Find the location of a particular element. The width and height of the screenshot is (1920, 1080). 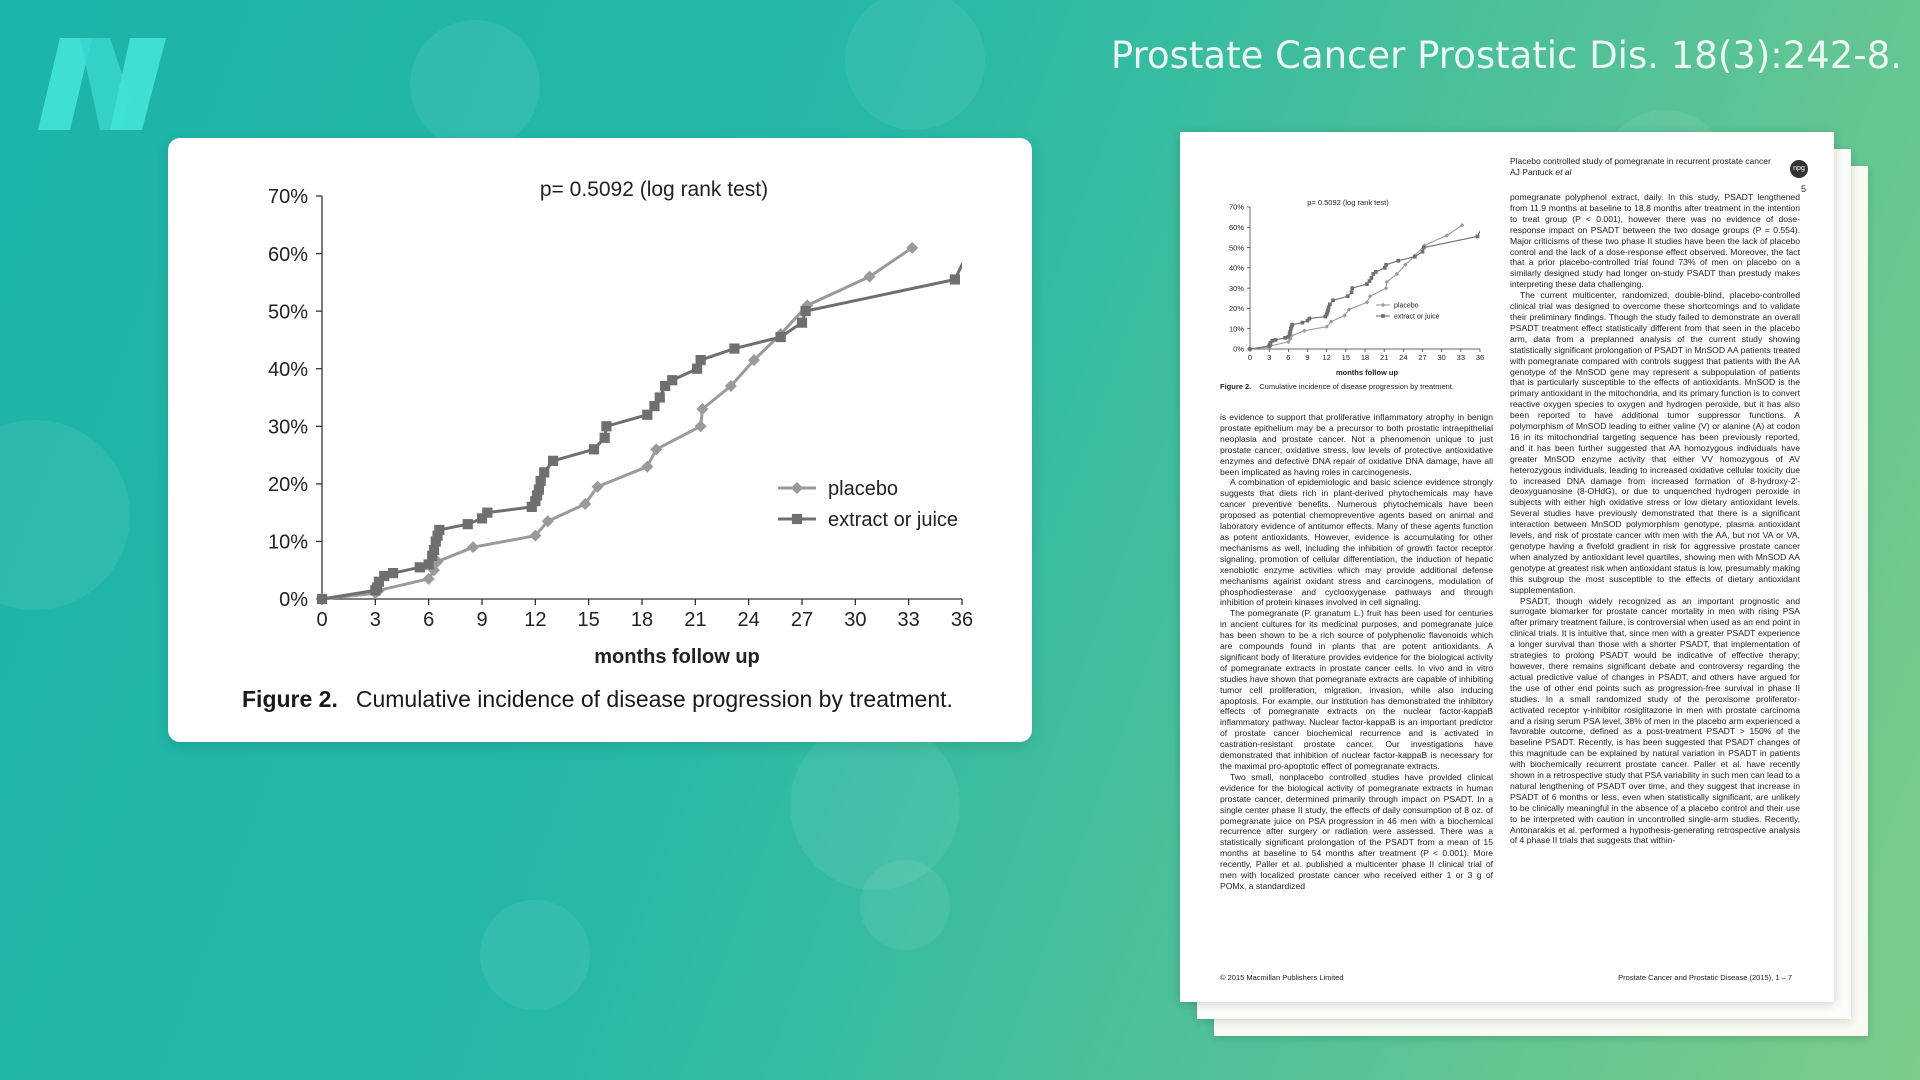

mini-y-tick-label: 40% is located at coordinates (1236, 268).